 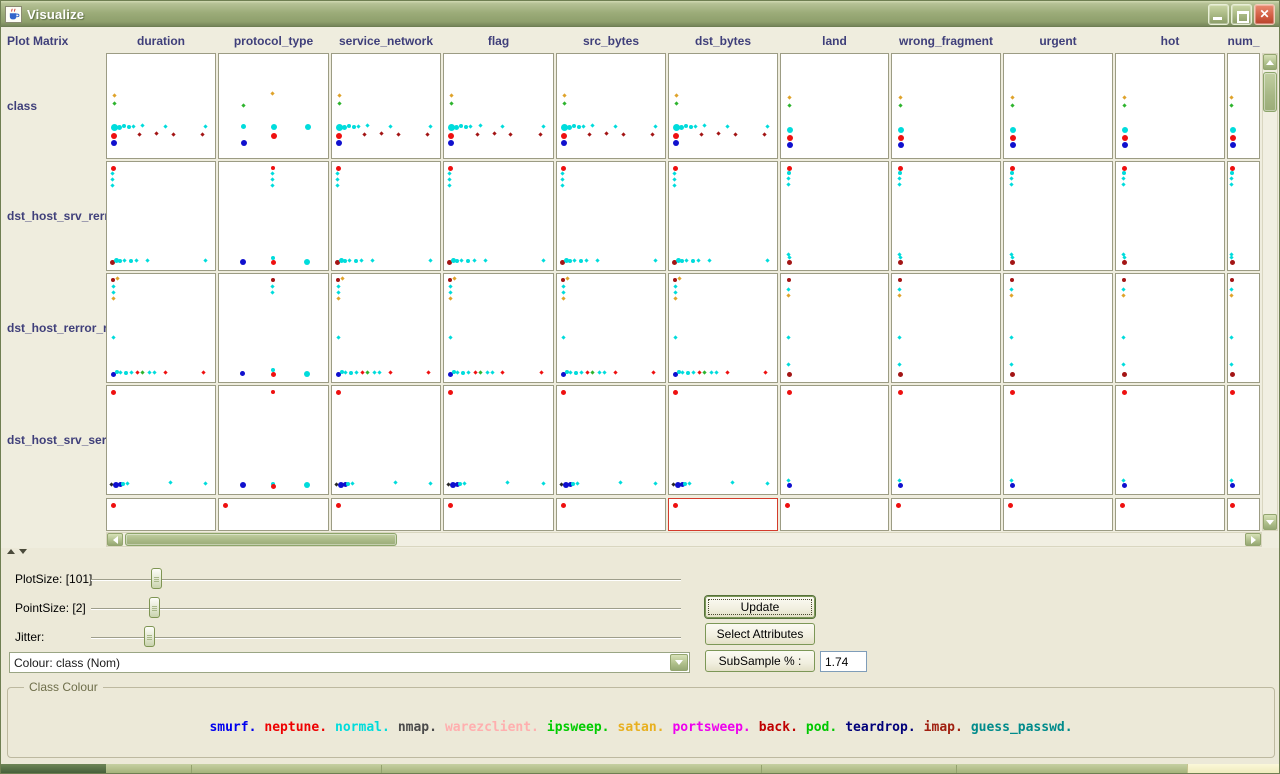 What do you see at coordinates (273, 440) in the screenshot?
I see `plot-cell-protocol_type-r3` at bounding box center [273, 440].